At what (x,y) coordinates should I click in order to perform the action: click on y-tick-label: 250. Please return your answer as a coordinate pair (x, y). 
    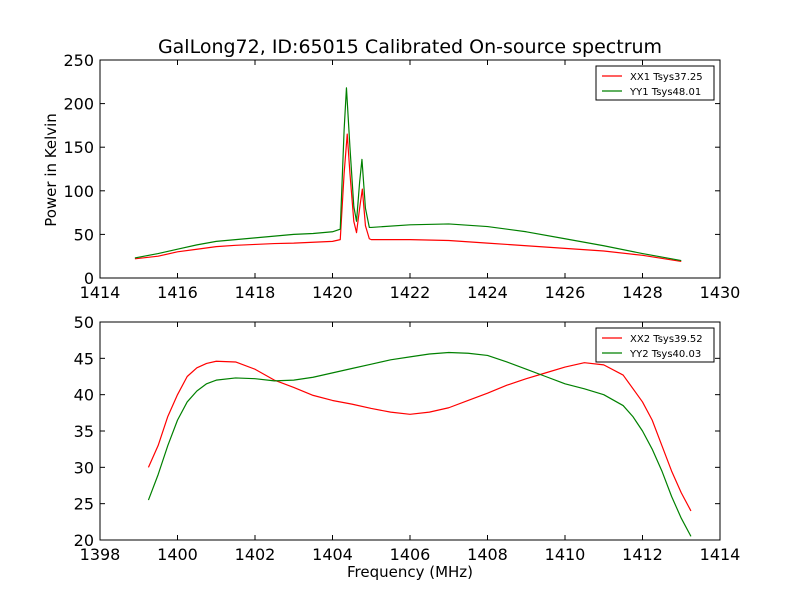
    Looking at the image, I should click on (78, 60).